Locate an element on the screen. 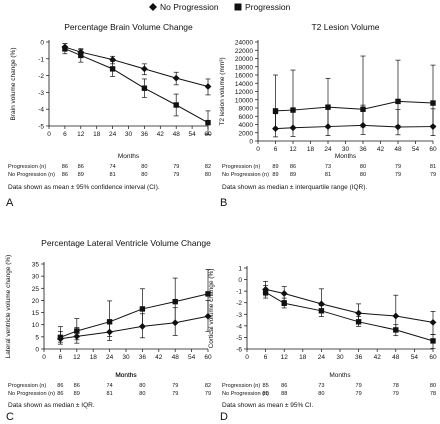 The image size is (440, 424). y-tick-label: 35 is located at coordinates (36, 265).